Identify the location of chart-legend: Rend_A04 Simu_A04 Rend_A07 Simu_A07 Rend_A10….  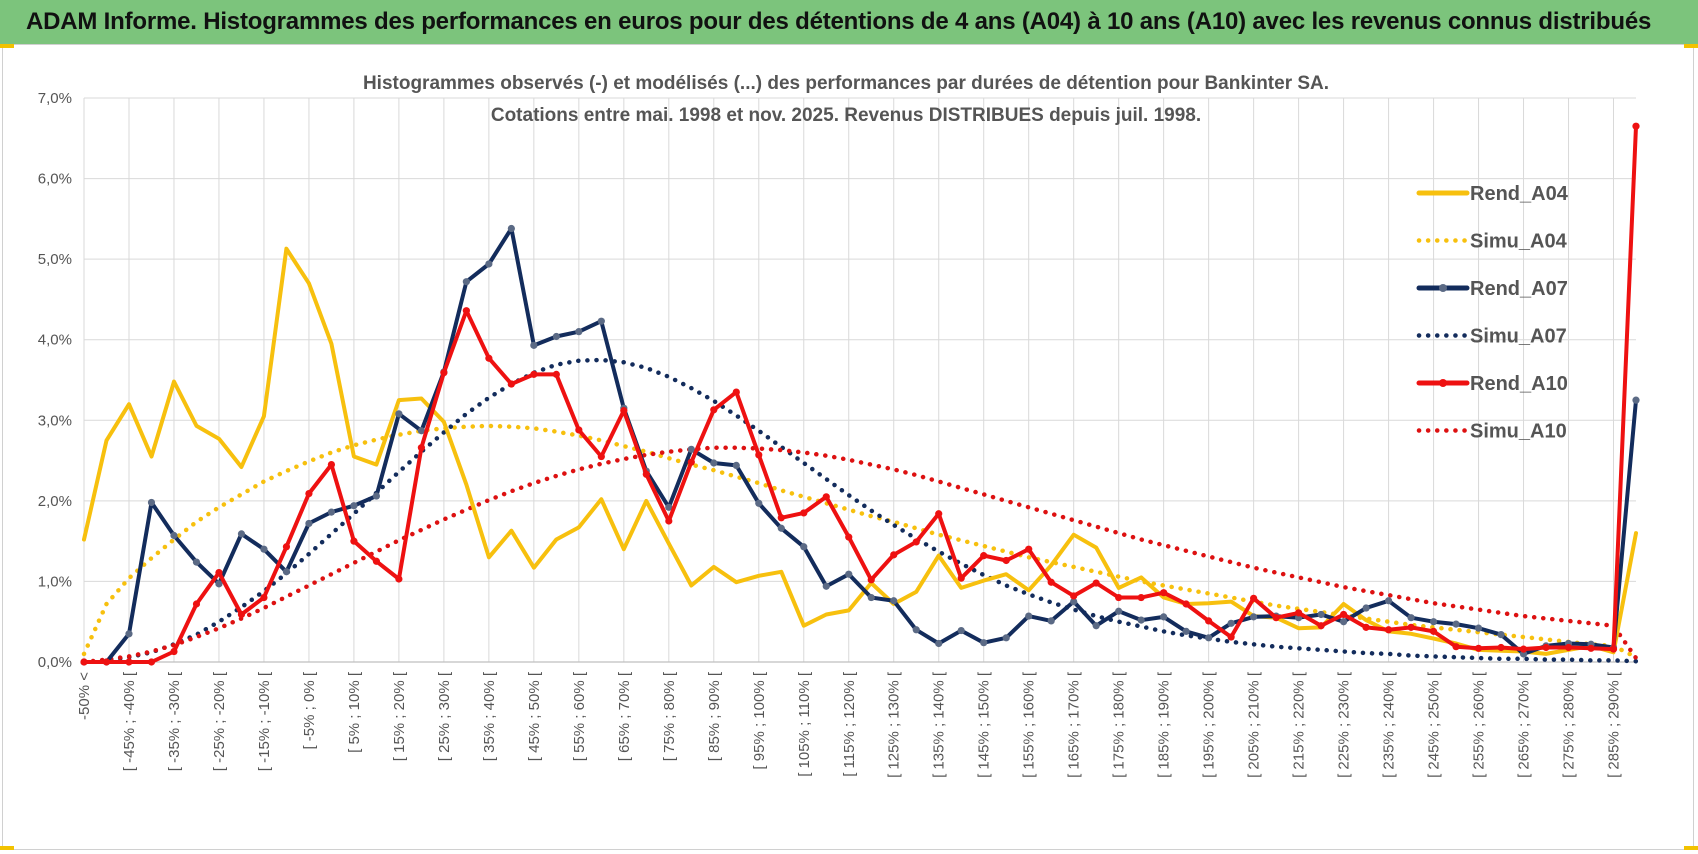
(1492, 313).